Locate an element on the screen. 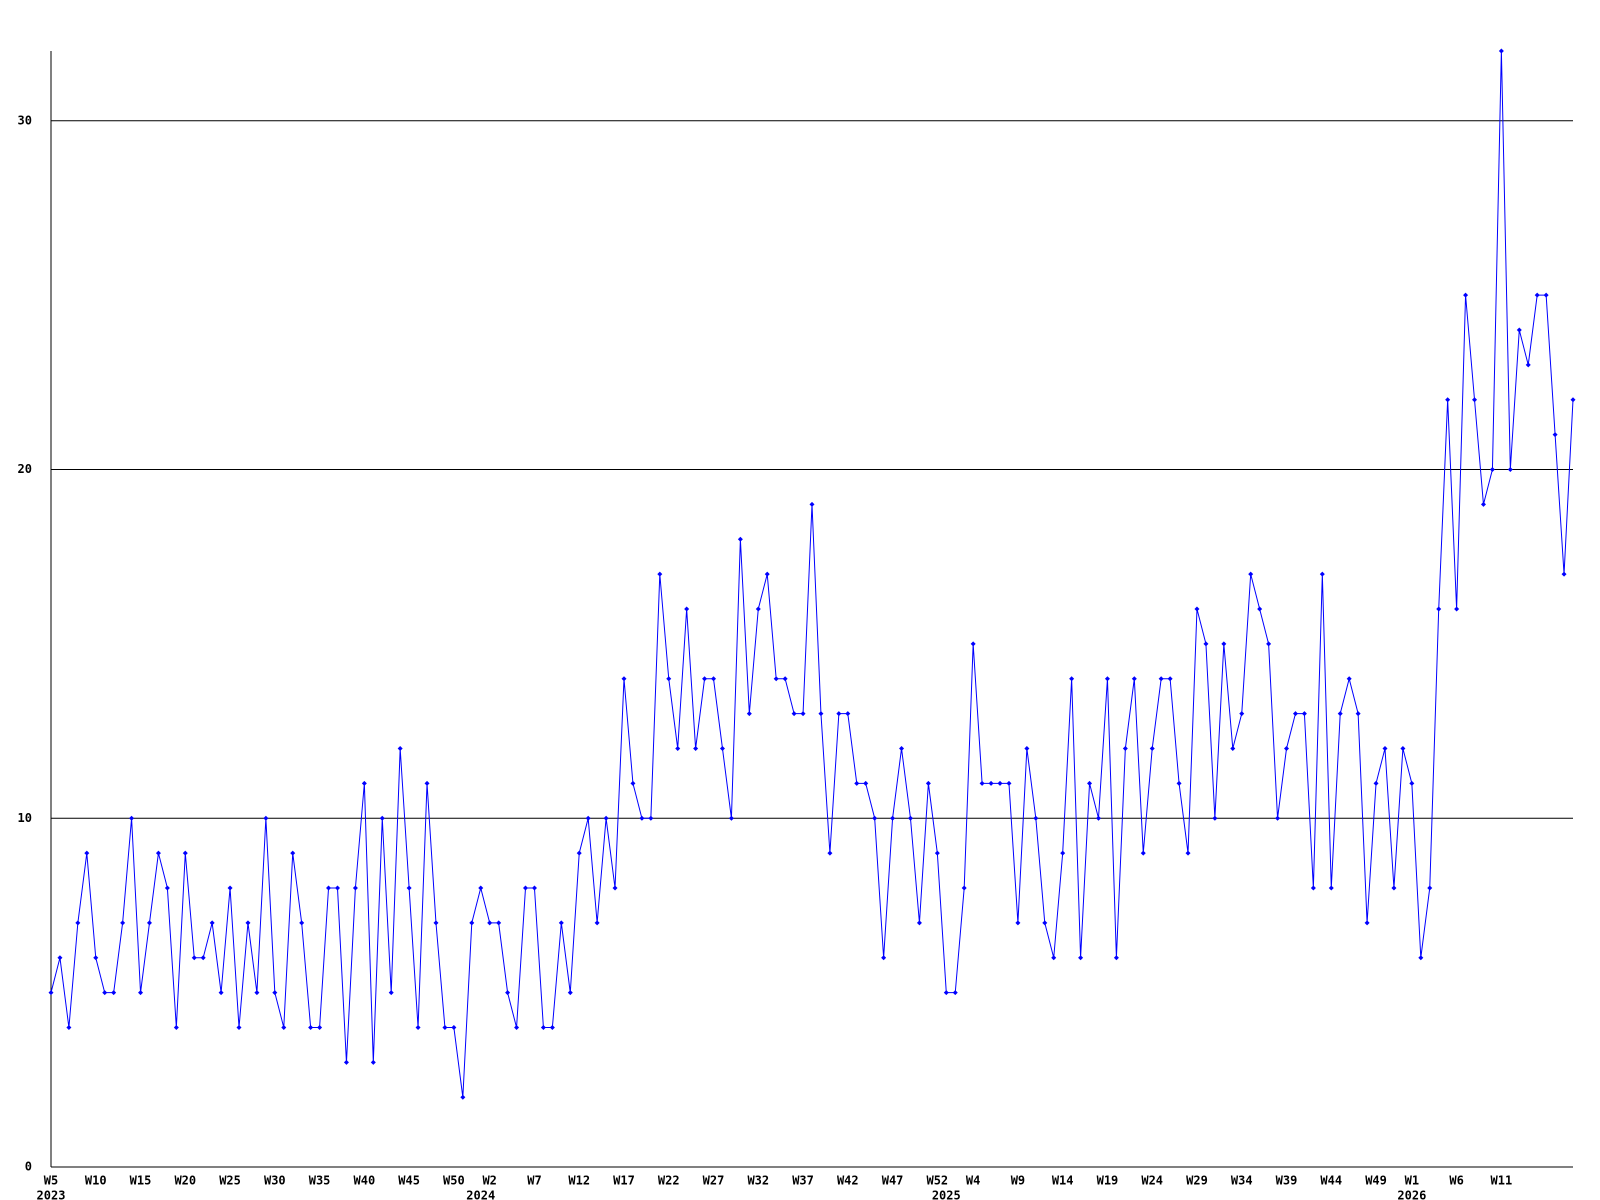 The height and width of the screenshot is (1200, 1600). year-label: 2026 is located at coordinates (1411, 1194).